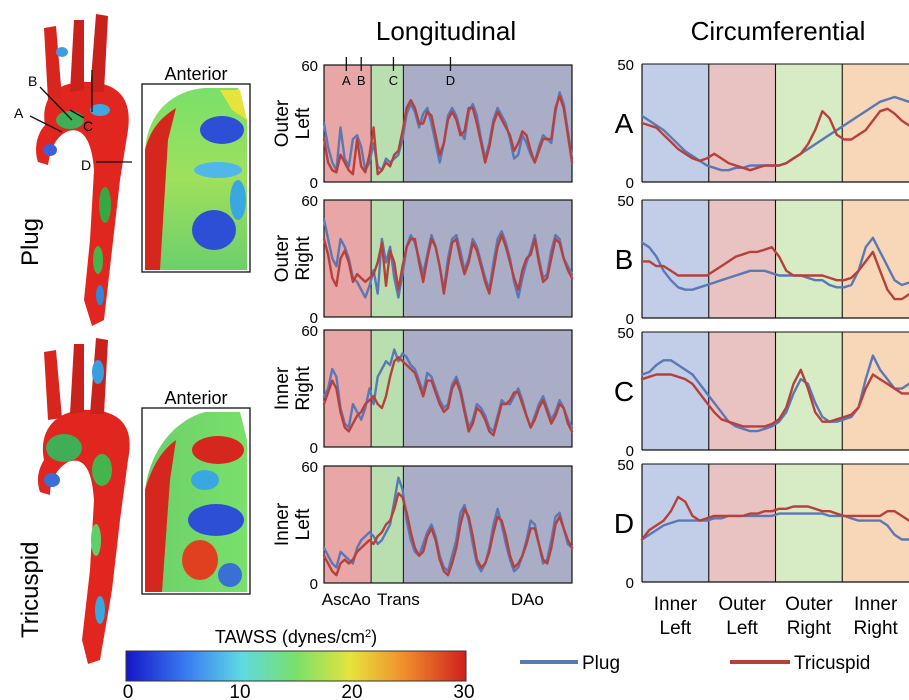 This screenshot has height=700, width=909. What do you see at coordinates (351, 691) in the screenshot?
I see `colorbar-tick: 20` at bounding box center [351, 691].